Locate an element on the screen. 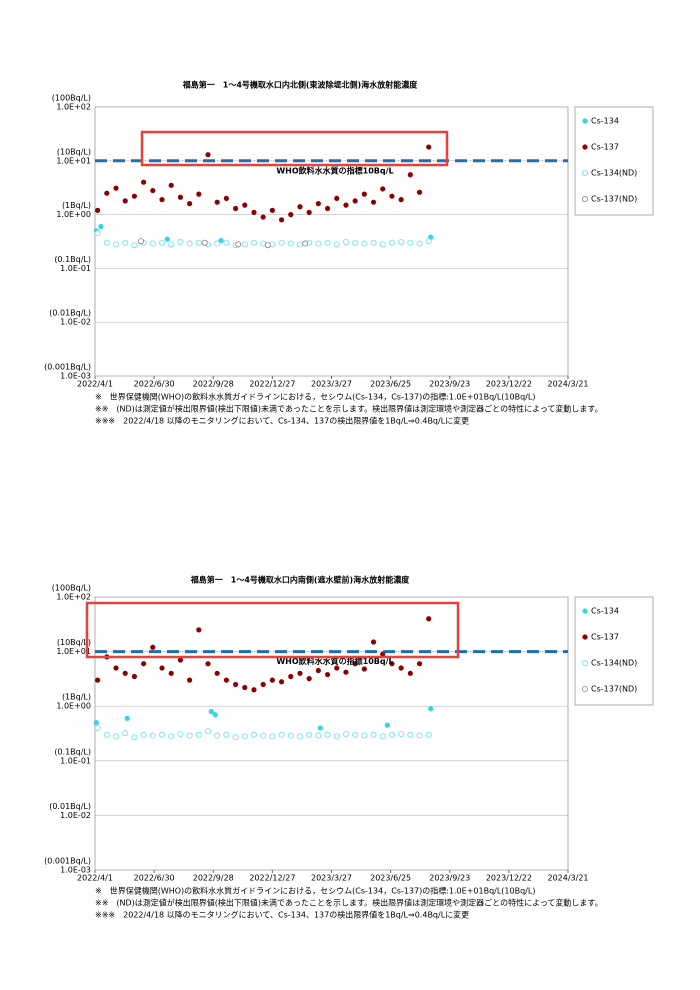 This screenshot has height=990, width=700. y-tick-sublabel: (0.01Bq/L) is located at coordinates (70, 313).